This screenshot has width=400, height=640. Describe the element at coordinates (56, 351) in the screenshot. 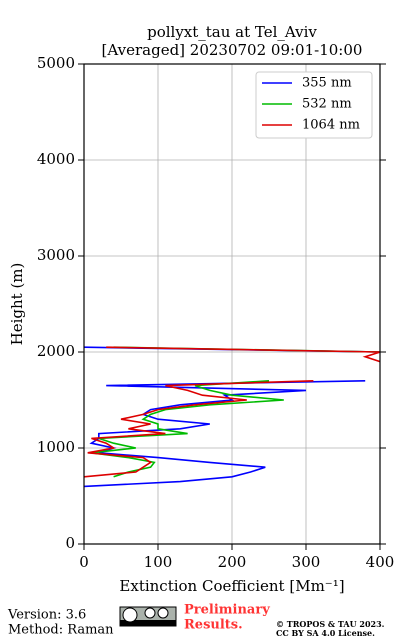

I see `y-tick-label: 2000` at that location.